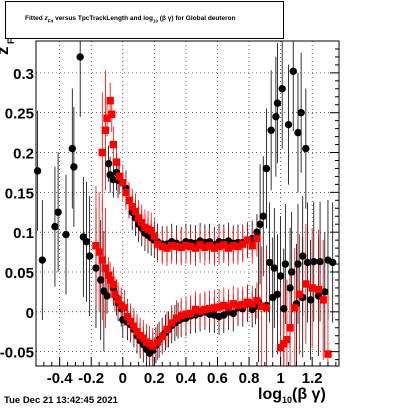 This screenshot has width=400, height=409. What do you see at coordinates (60, 378) in the screenshot?
I see `x-tick-label: -0.4` at bounding box center [60, 378].